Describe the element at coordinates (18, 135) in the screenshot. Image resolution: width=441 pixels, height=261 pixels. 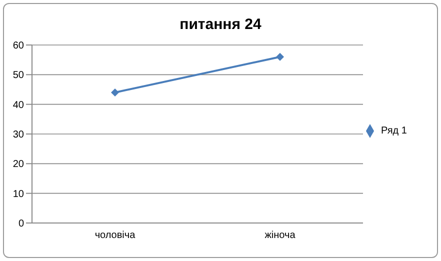
I see `y-tick-label: 30` at that location.